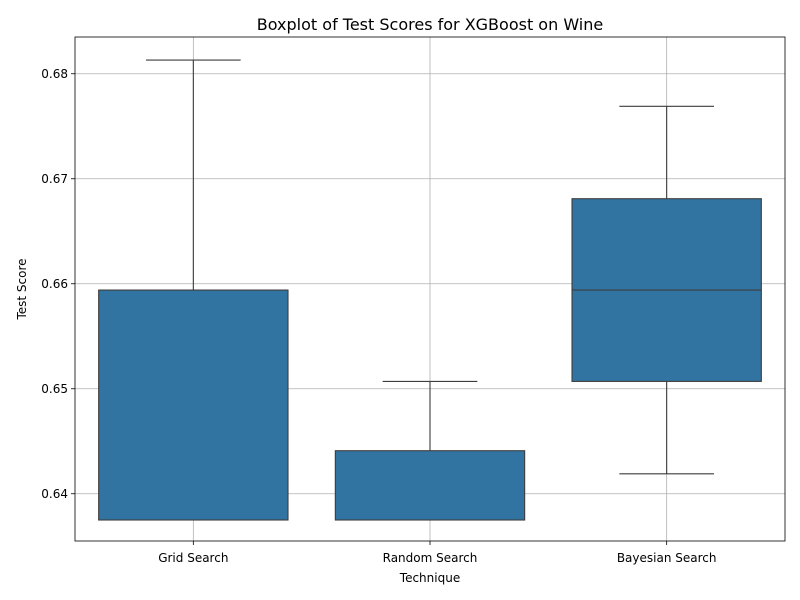 The image size is (800, 600). Describe the element at coordinates (22, 289) in the screenshot. I see `y-axis-label: Test Score` at that location.